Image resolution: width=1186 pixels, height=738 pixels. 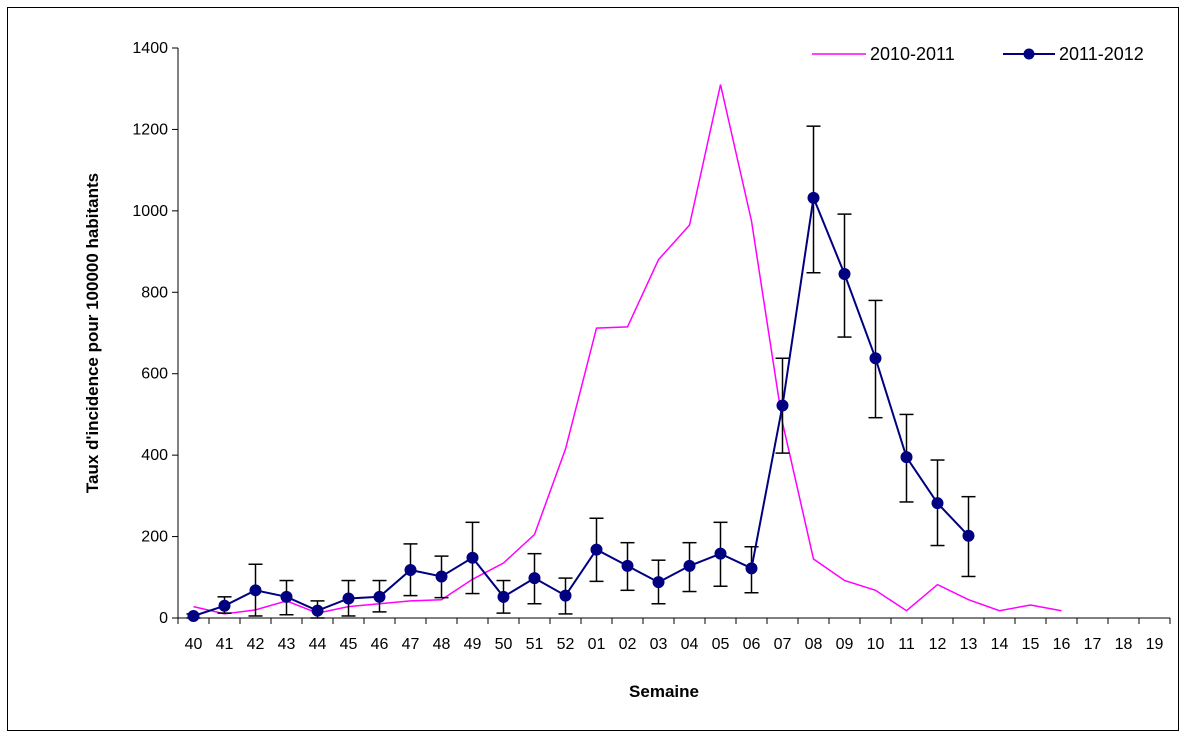 I want to click on y-tick-label: 600, so click(x=154, y=374).